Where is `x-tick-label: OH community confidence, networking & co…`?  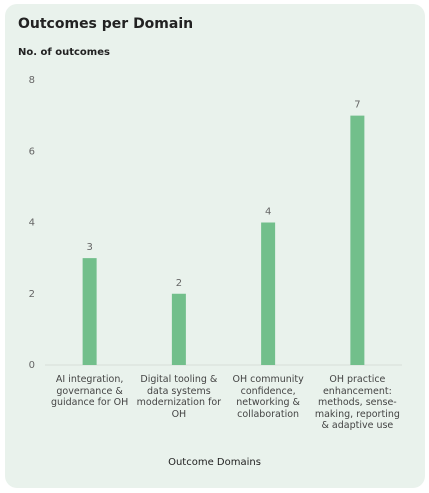
x-tick-label: OH community confidence, networking & co… is located at coordinates (268, 397).